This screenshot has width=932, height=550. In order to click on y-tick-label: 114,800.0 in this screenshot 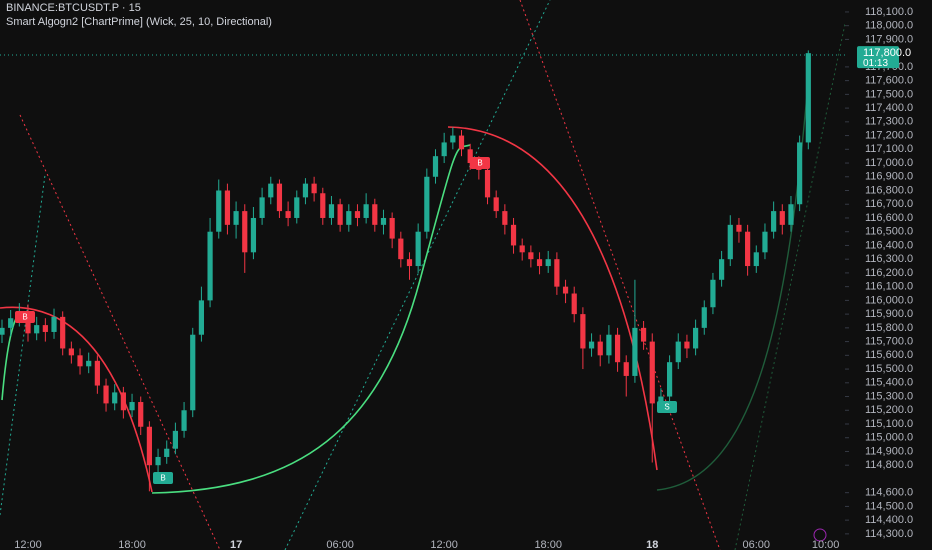, I will do `click(889, 465)`.